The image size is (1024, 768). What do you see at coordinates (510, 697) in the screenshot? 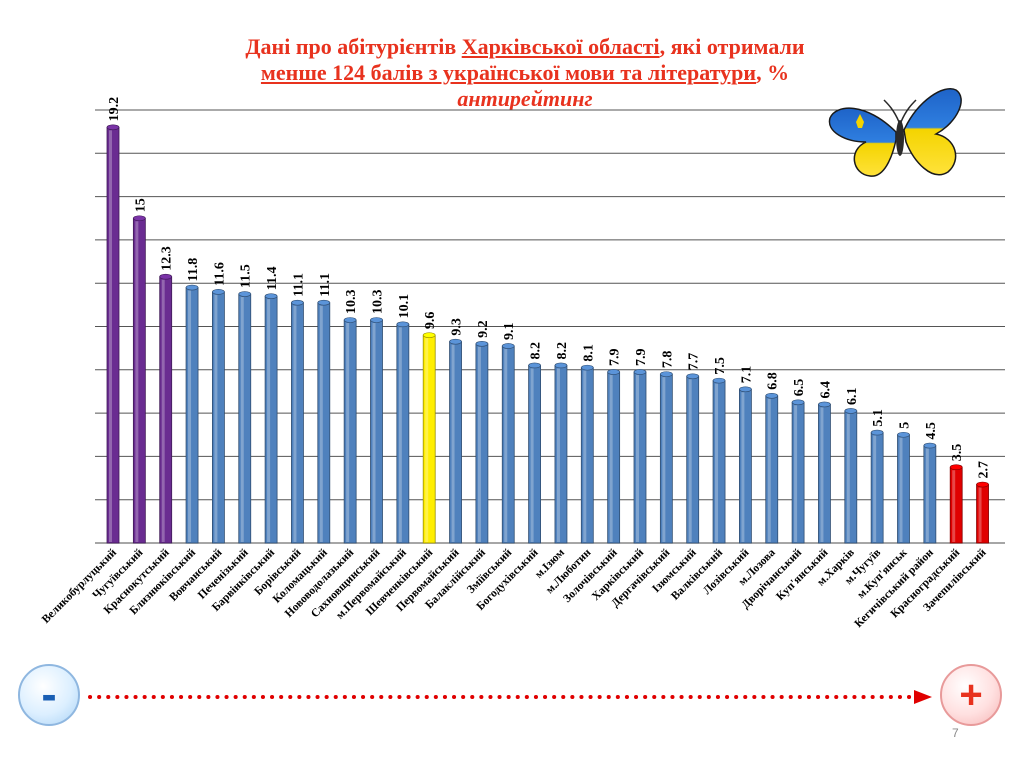
I see `scale-arrow` at bounding box center [510, 697].